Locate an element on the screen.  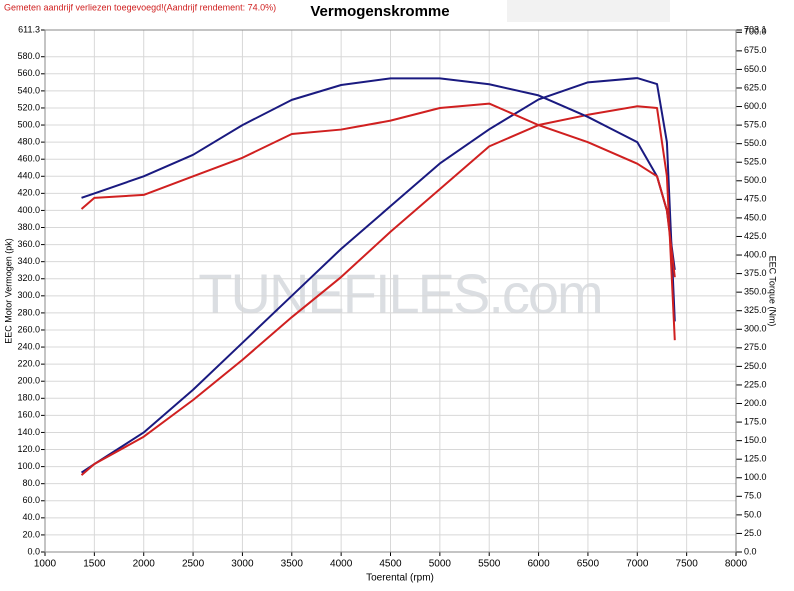
y-tick-label: 440.0 is located at coordinates (28, 176).